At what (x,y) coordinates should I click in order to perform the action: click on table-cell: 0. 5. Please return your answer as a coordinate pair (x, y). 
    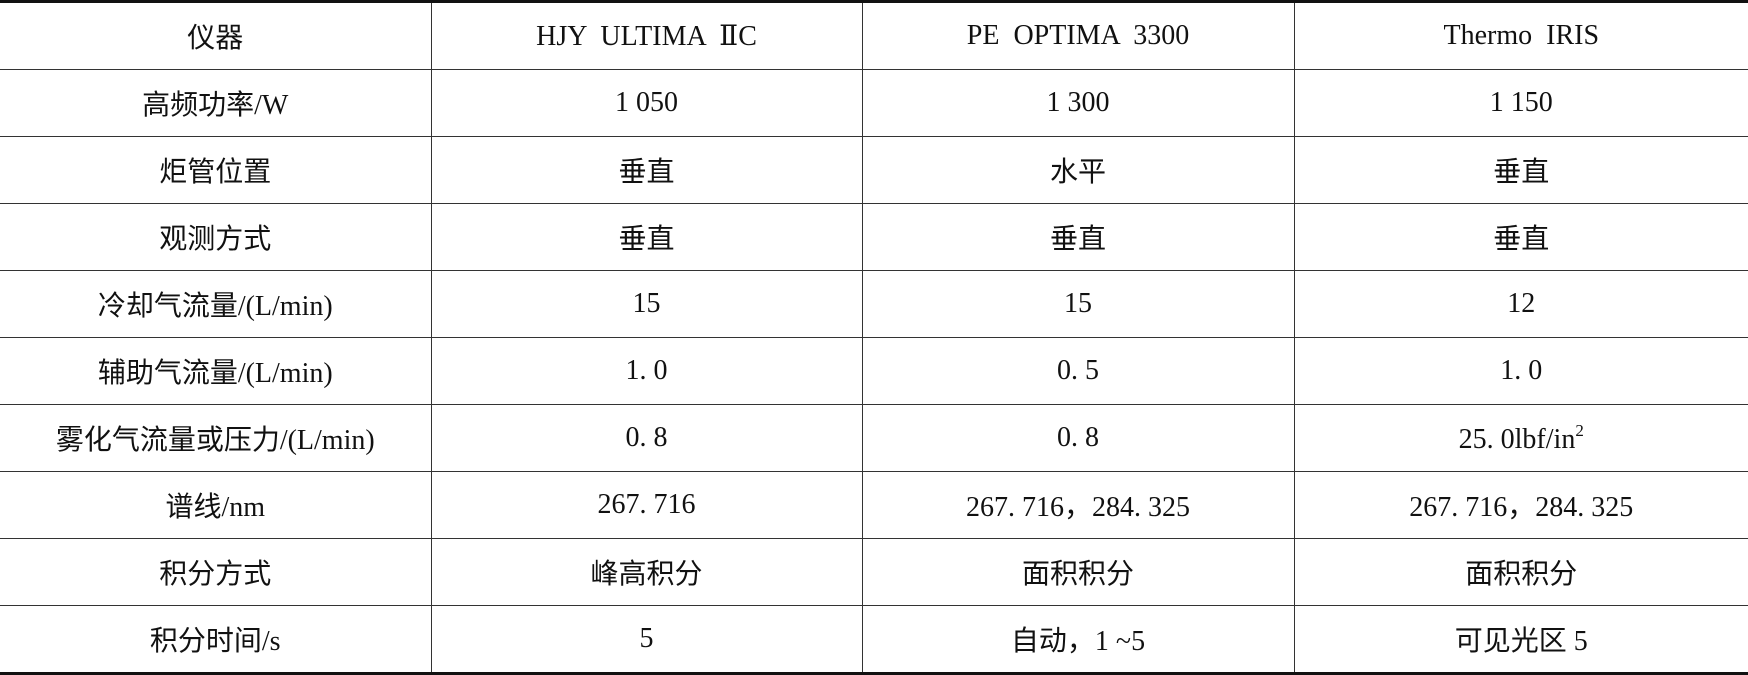
    Looking at the image, I should click on (1077, 371).